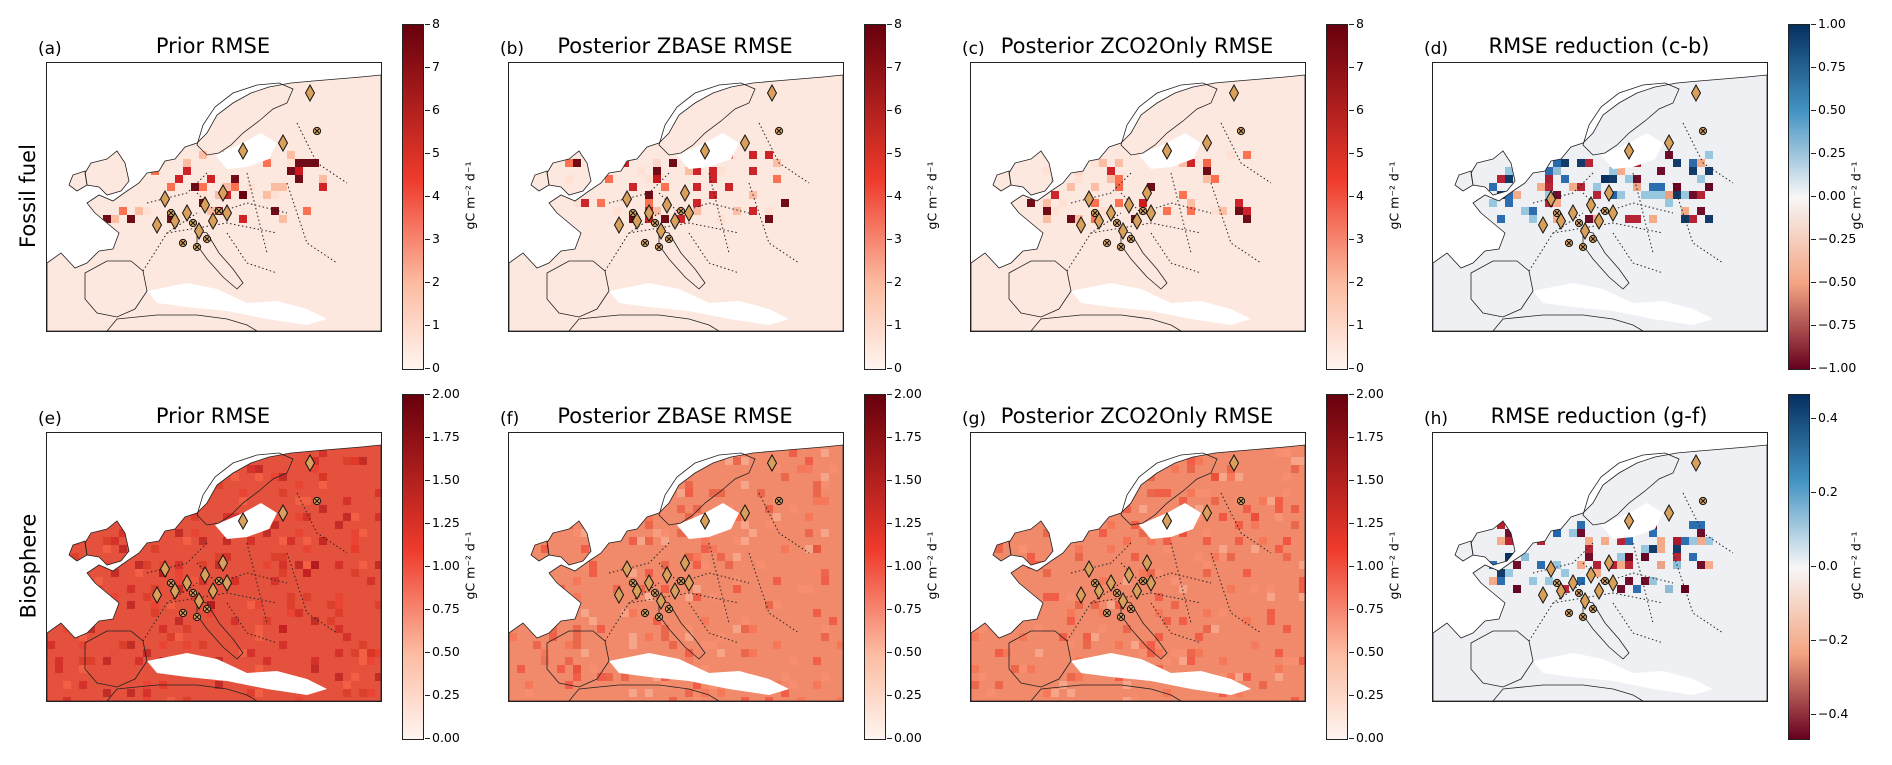 Image resolution: width=1892 pixels, height=765 pixels. Describe the element at coordinates (904, 608) in the screenshot. I see `colorbar-tick-label: 0.75` at that location.